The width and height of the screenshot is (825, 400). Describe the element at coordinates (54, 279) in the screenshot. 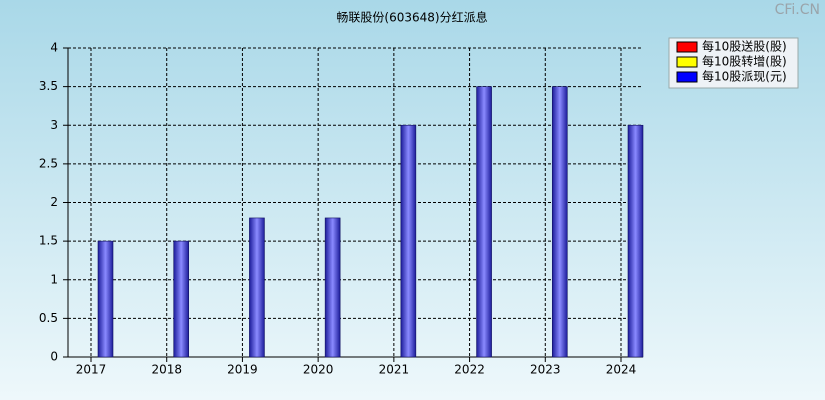

I see `y-tick-label: 1` at that location.